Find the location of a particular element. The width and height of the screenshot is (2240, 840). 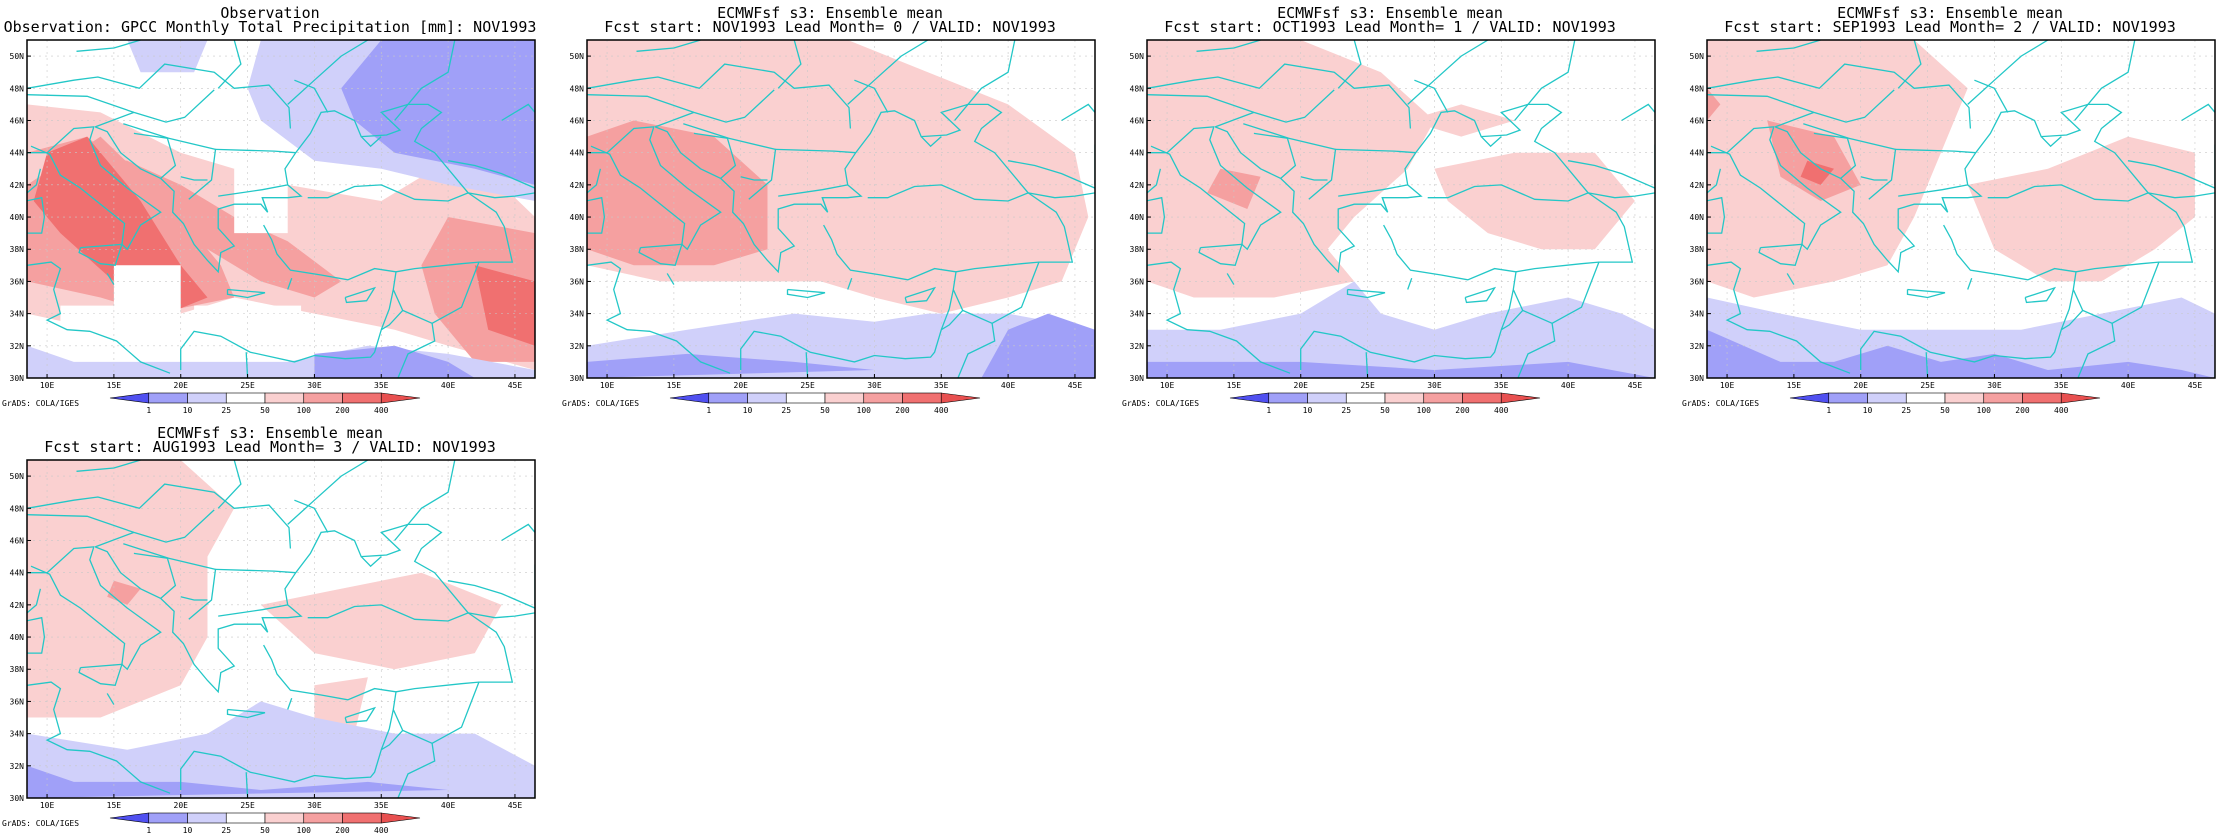

panel-title: ECMWFsf s3: Ensemble mean is located at coordinates (1390, 13).